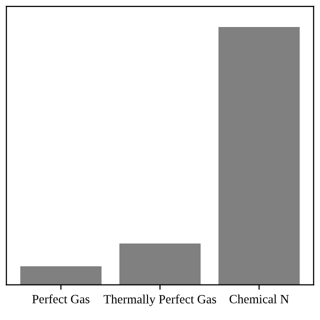 This screenshot has width=320, height=320. What do you see at coordinates (160, 300) in the screenshot?
I see `x-tick-label: Thermally Perfect Gas` at bounding box center [160, 300].